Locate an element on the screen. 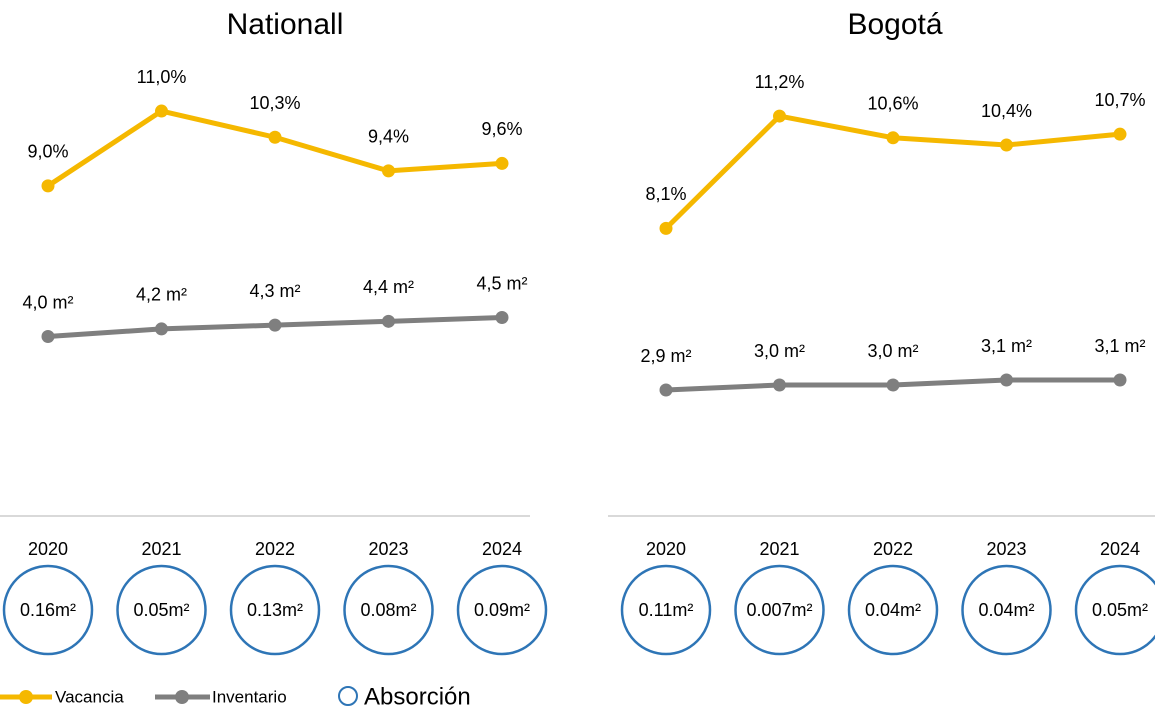 This screenshot has width=1155, height=711. absorption-label: 0.08m² is located at coordinates (388, 610).